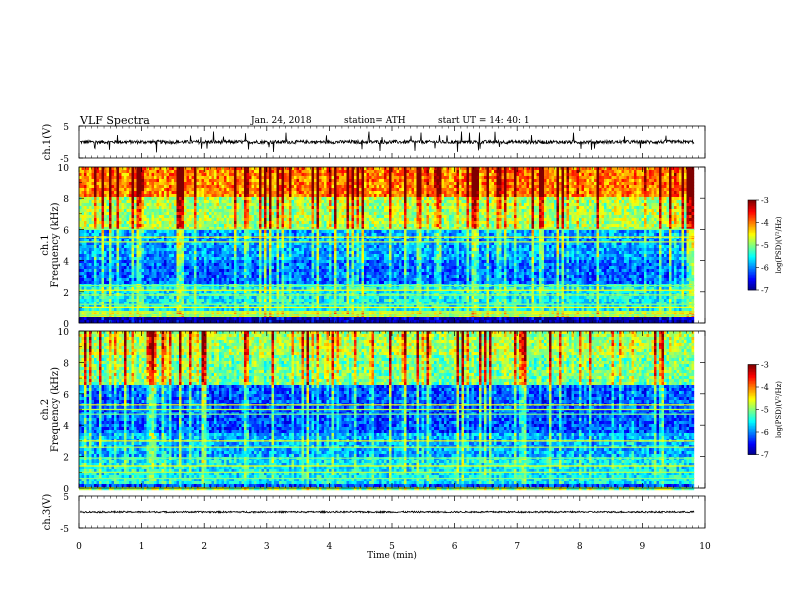  Describe the element at coordinates (392, 555) in the screenshot. I see `x-axis-label: Time (min)` at that location.